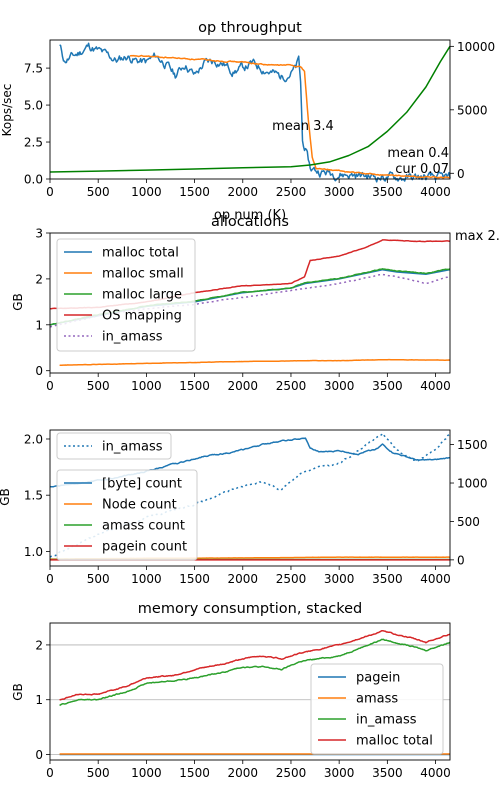  What do you see at coordinates (142, 316) in the screenshot?
I see `legend-label: OS mapping` at bounding box center [142, 316].